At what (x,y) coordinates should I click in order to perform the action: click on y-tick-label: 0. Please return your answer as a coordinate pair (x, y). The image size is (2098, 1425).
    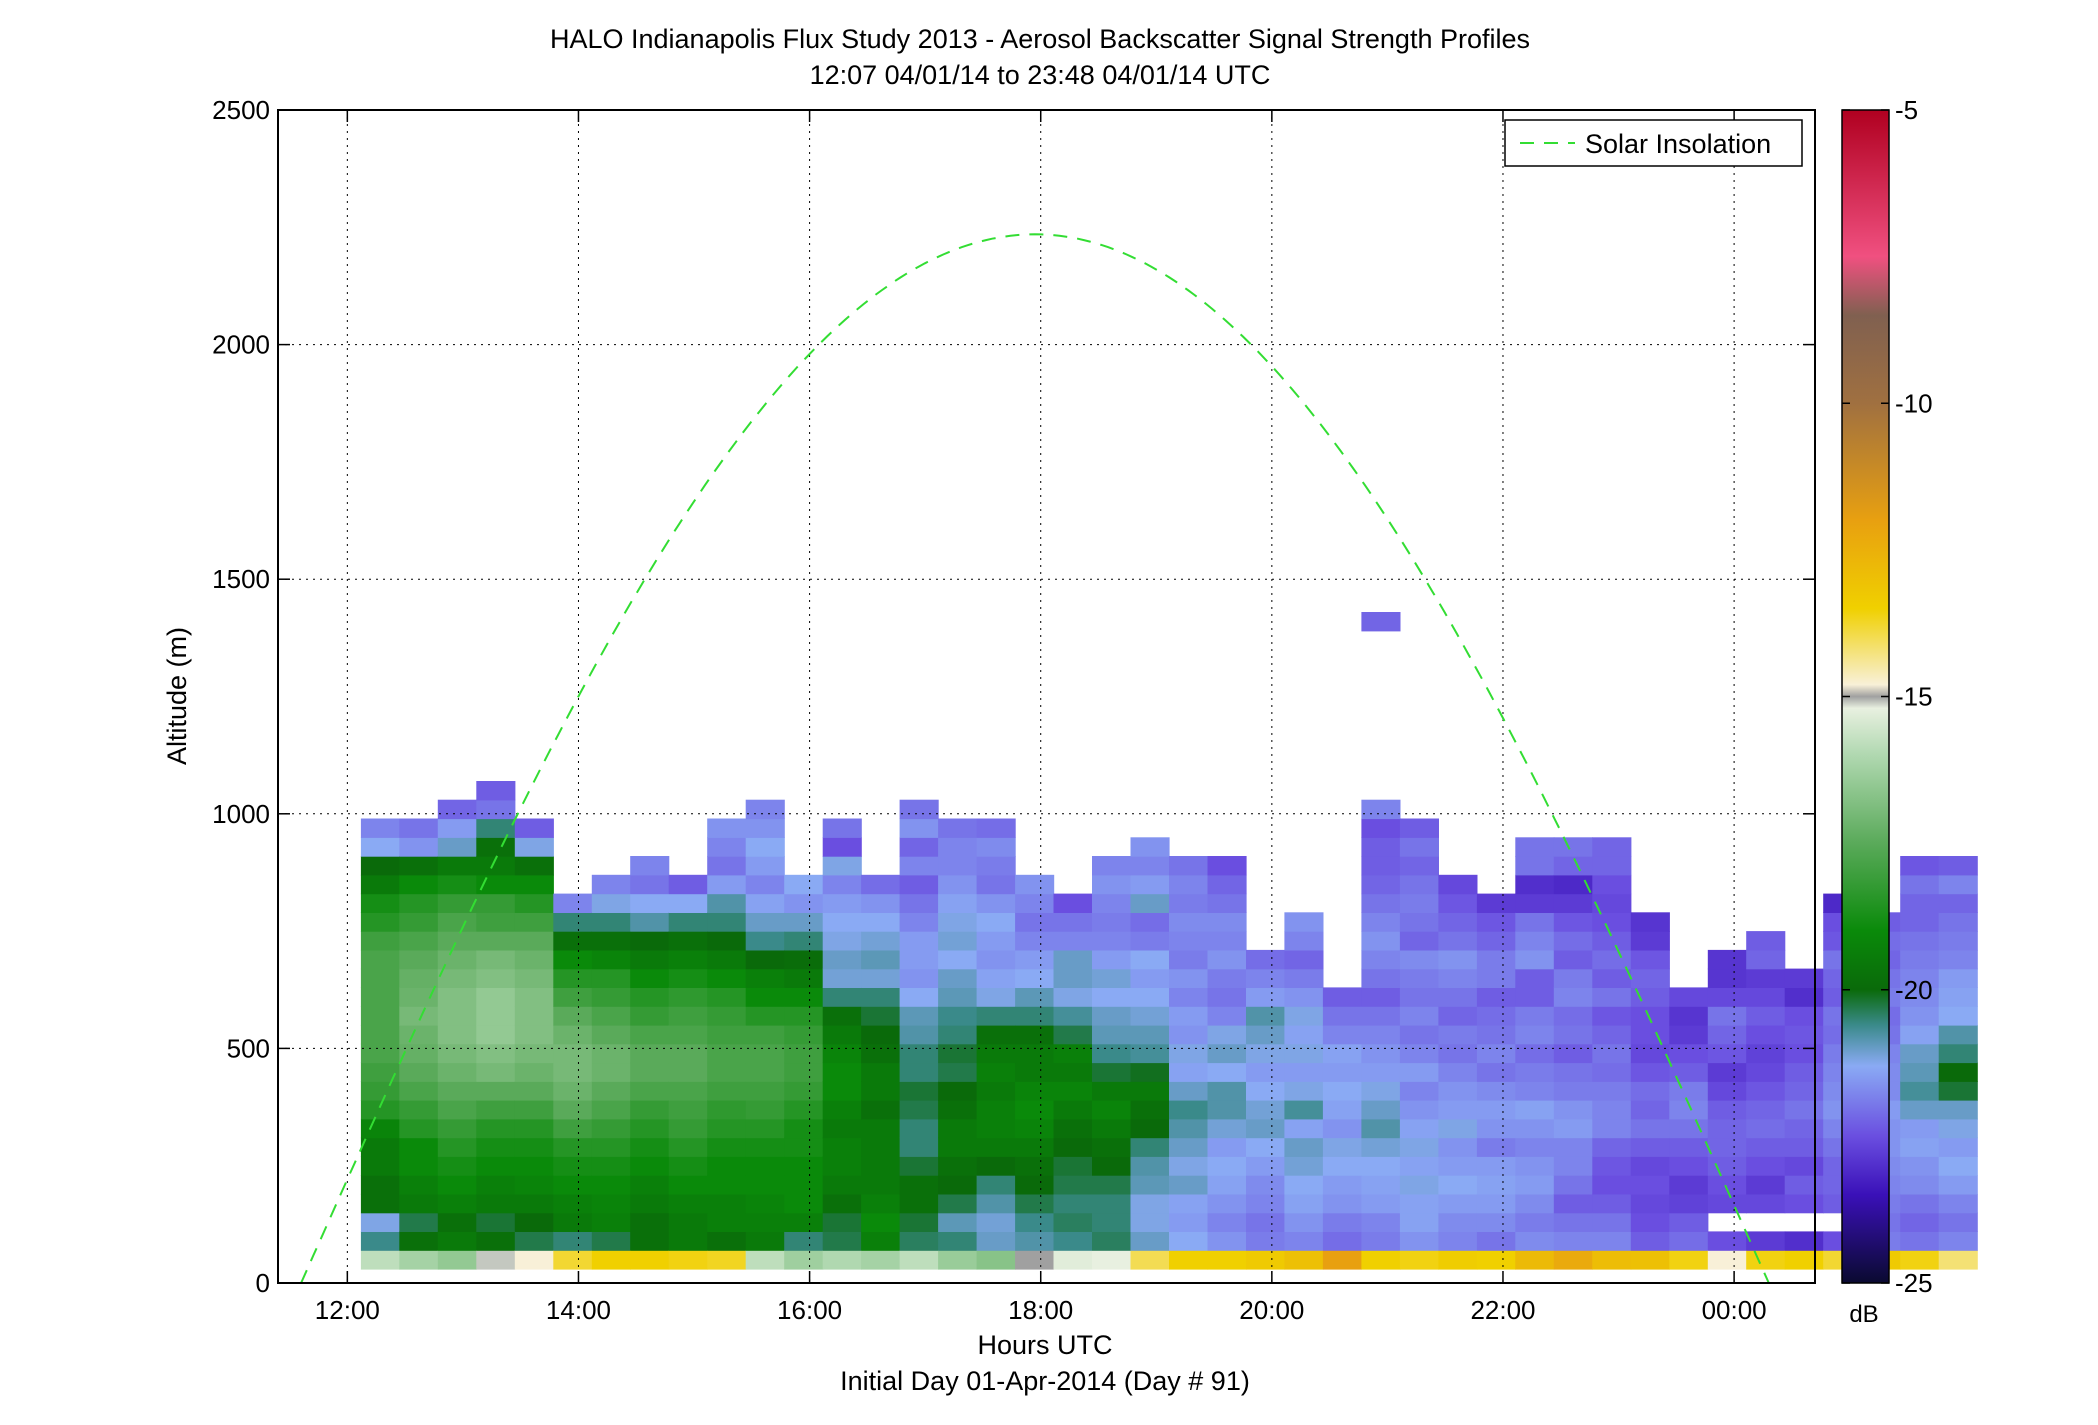
    Looking at the image, I should click on (263, 1283).